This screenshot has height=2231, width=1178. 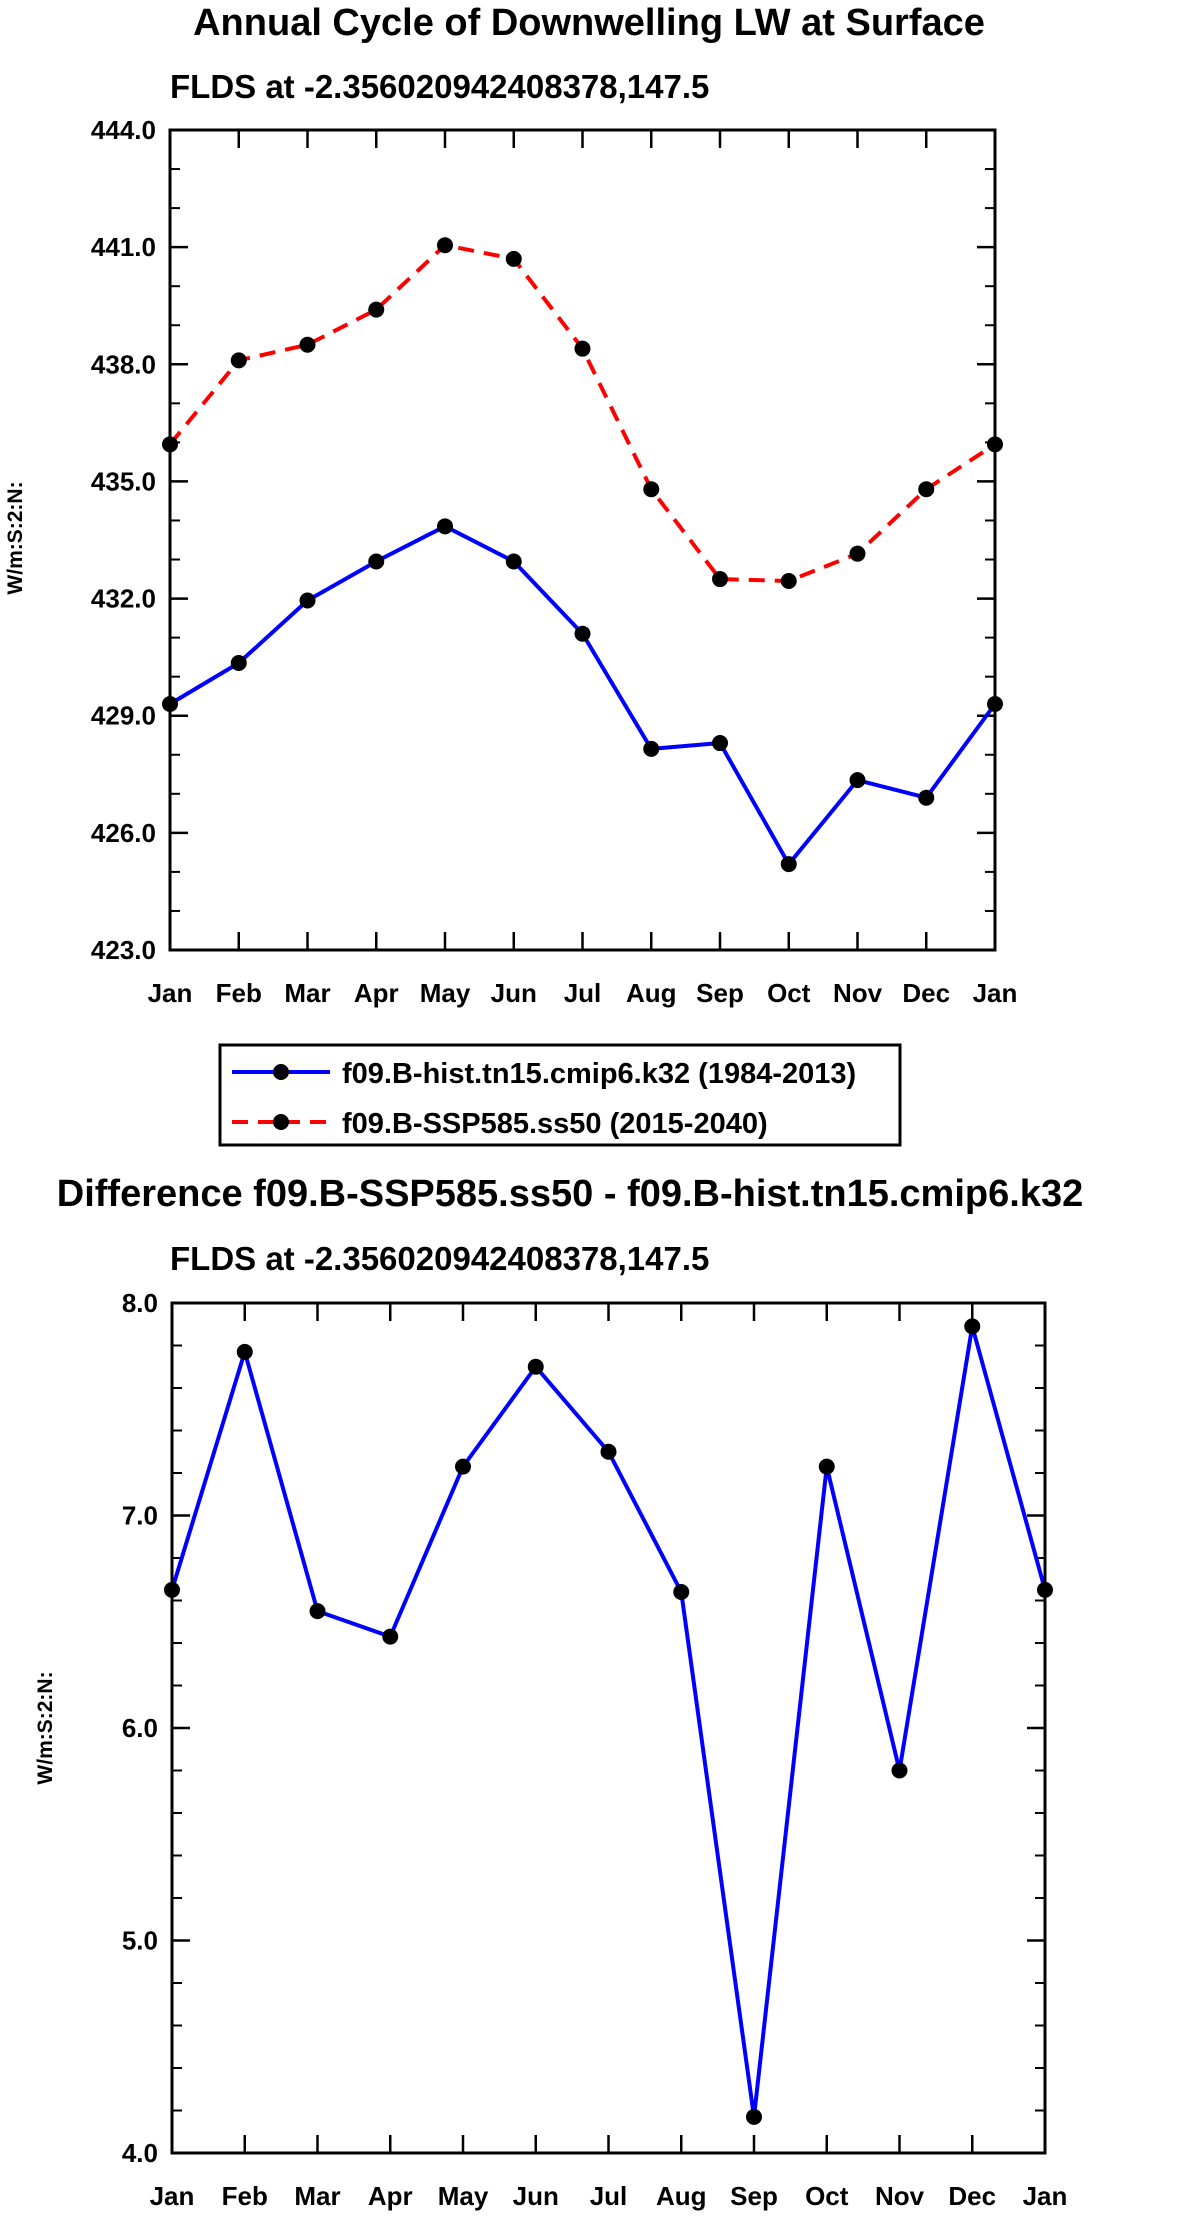 I want to click on y-tick-label: 4.0, so click(x=140, y=2153).